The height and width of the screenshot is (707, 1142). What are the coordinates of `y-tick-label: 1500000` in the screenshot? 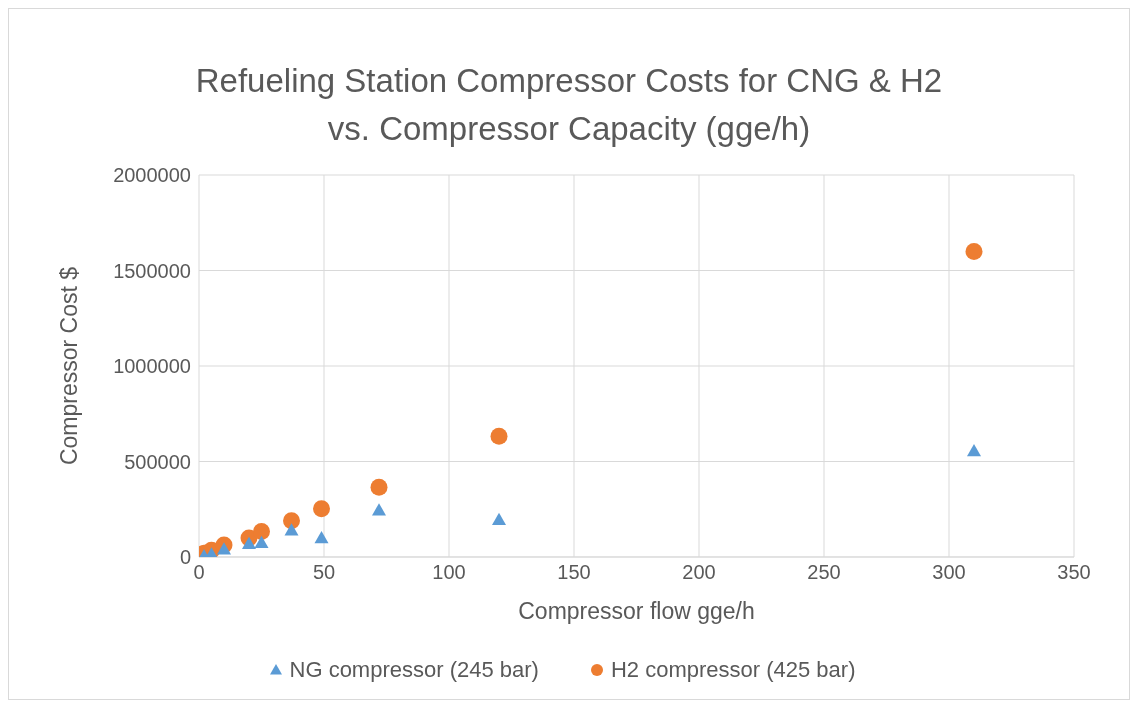 It's located at (152, 270).